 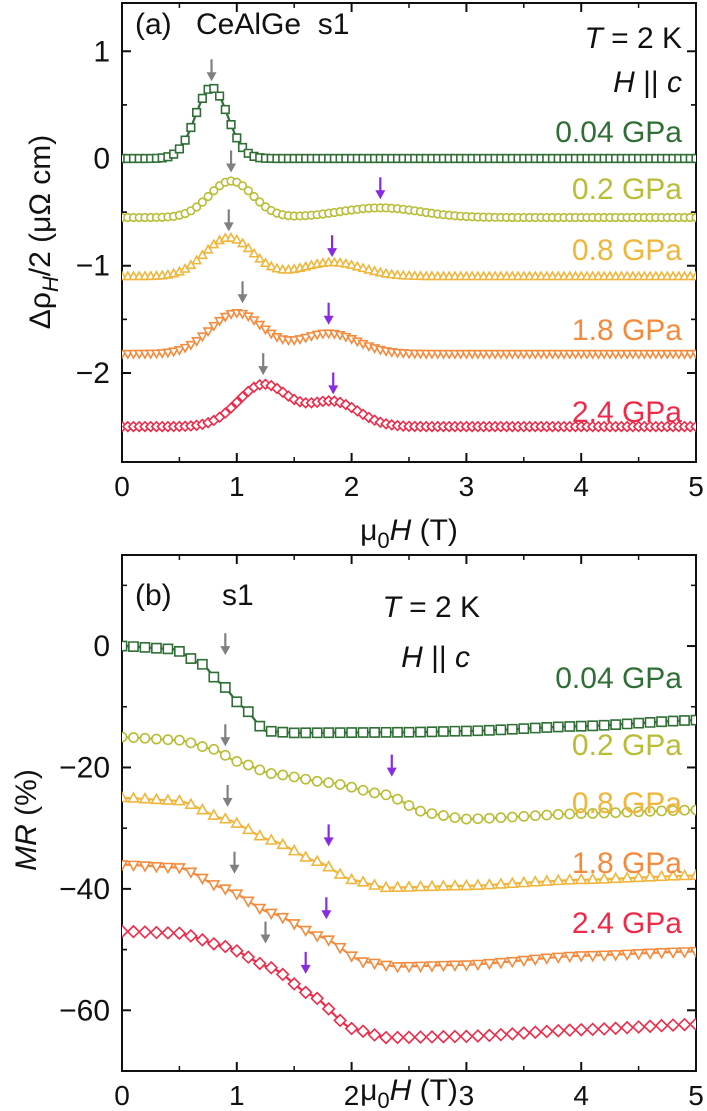 I want to click on y-tick-label: −20, so click(x=84, y=767).